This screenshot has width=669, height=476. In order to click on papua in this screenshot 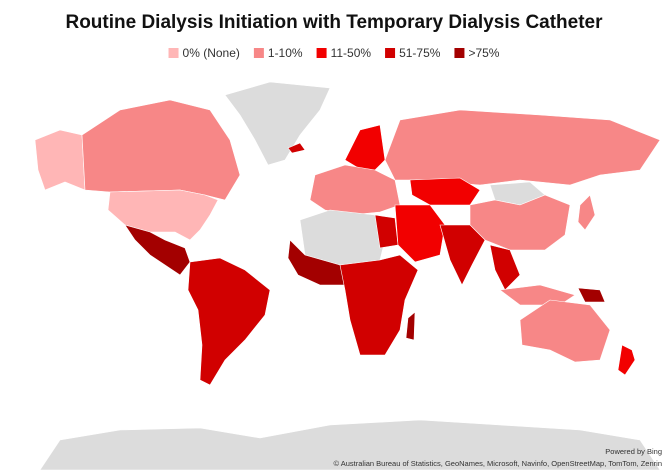, I will do `click(591, 295)`.